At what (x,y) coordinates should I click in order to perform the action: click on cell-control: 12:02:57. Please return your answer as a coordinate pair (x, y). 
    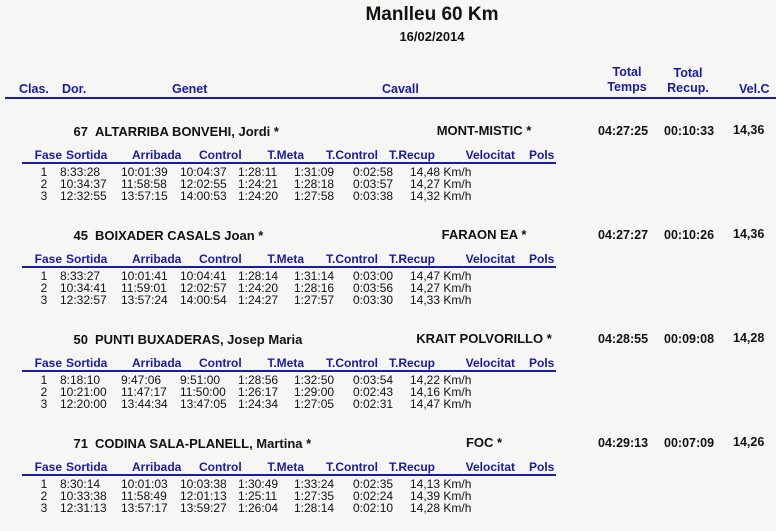
    Looking at the image, I should click on (203, 288).